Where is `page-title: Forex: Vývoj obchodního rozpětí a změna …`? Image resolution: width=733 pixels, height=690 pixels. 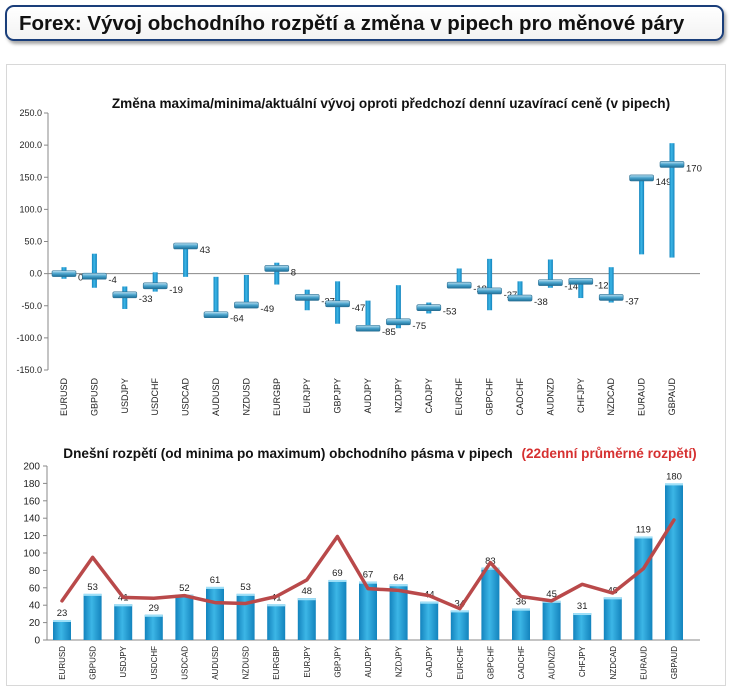
page-title: Forex: Vývoj obchodního rozpětí a změna … is located at coordinates (352, 23).